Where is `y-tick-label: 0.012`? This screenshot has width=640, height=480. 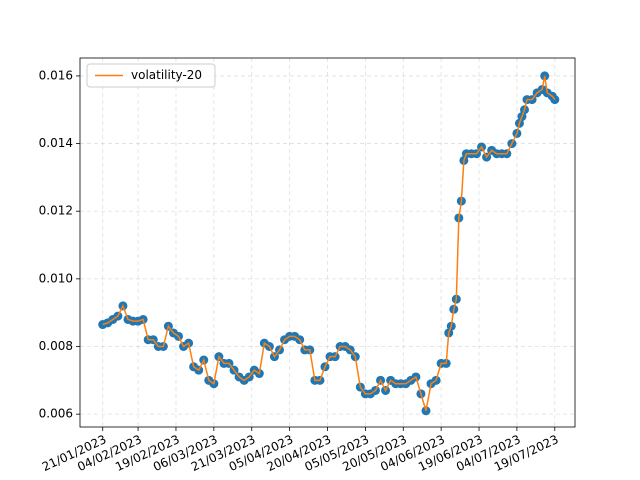
y-tick-label: 0.012 is located at coordinates (56, 211).